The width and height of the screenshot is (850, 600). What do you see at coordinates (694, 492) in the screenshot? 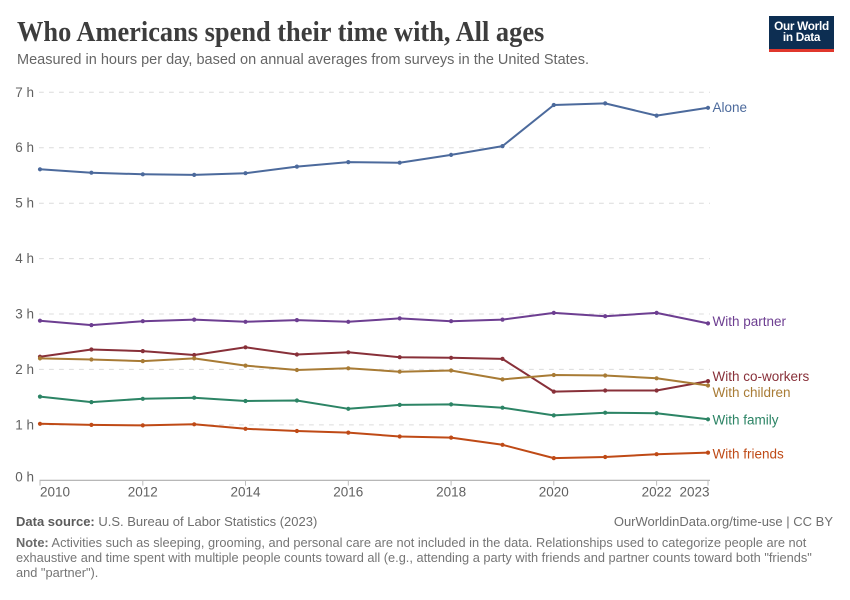
I see `svg-text: 2023` at bounding box center [694, 492].